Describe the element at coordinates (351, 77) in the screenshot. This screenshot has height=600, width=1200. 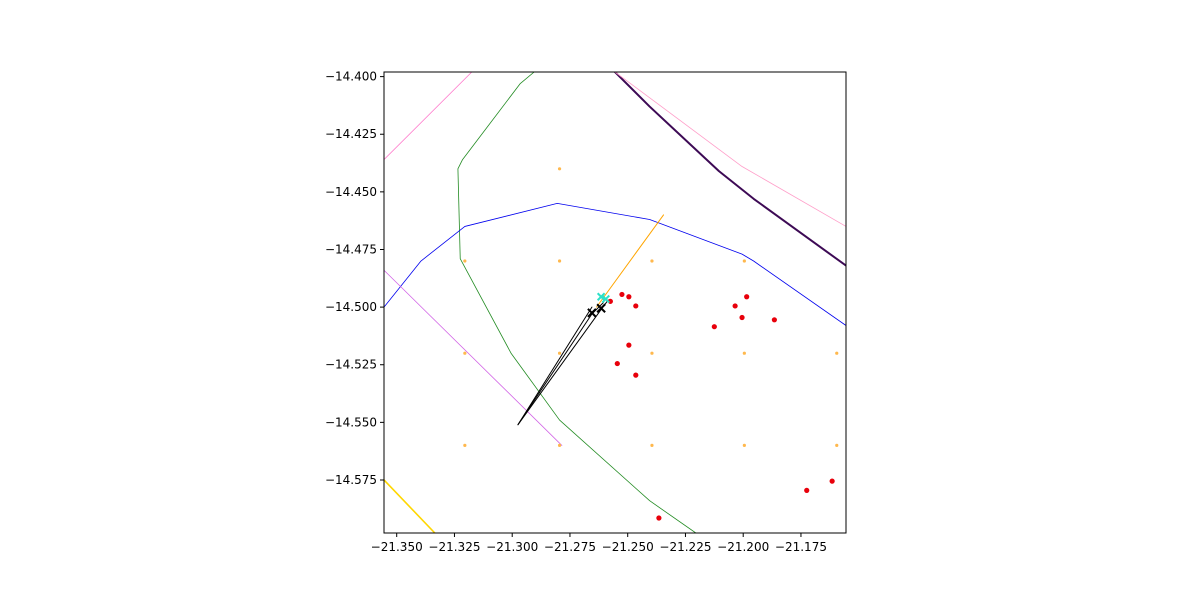
I see `y-tick-label: −14.400` at that location.